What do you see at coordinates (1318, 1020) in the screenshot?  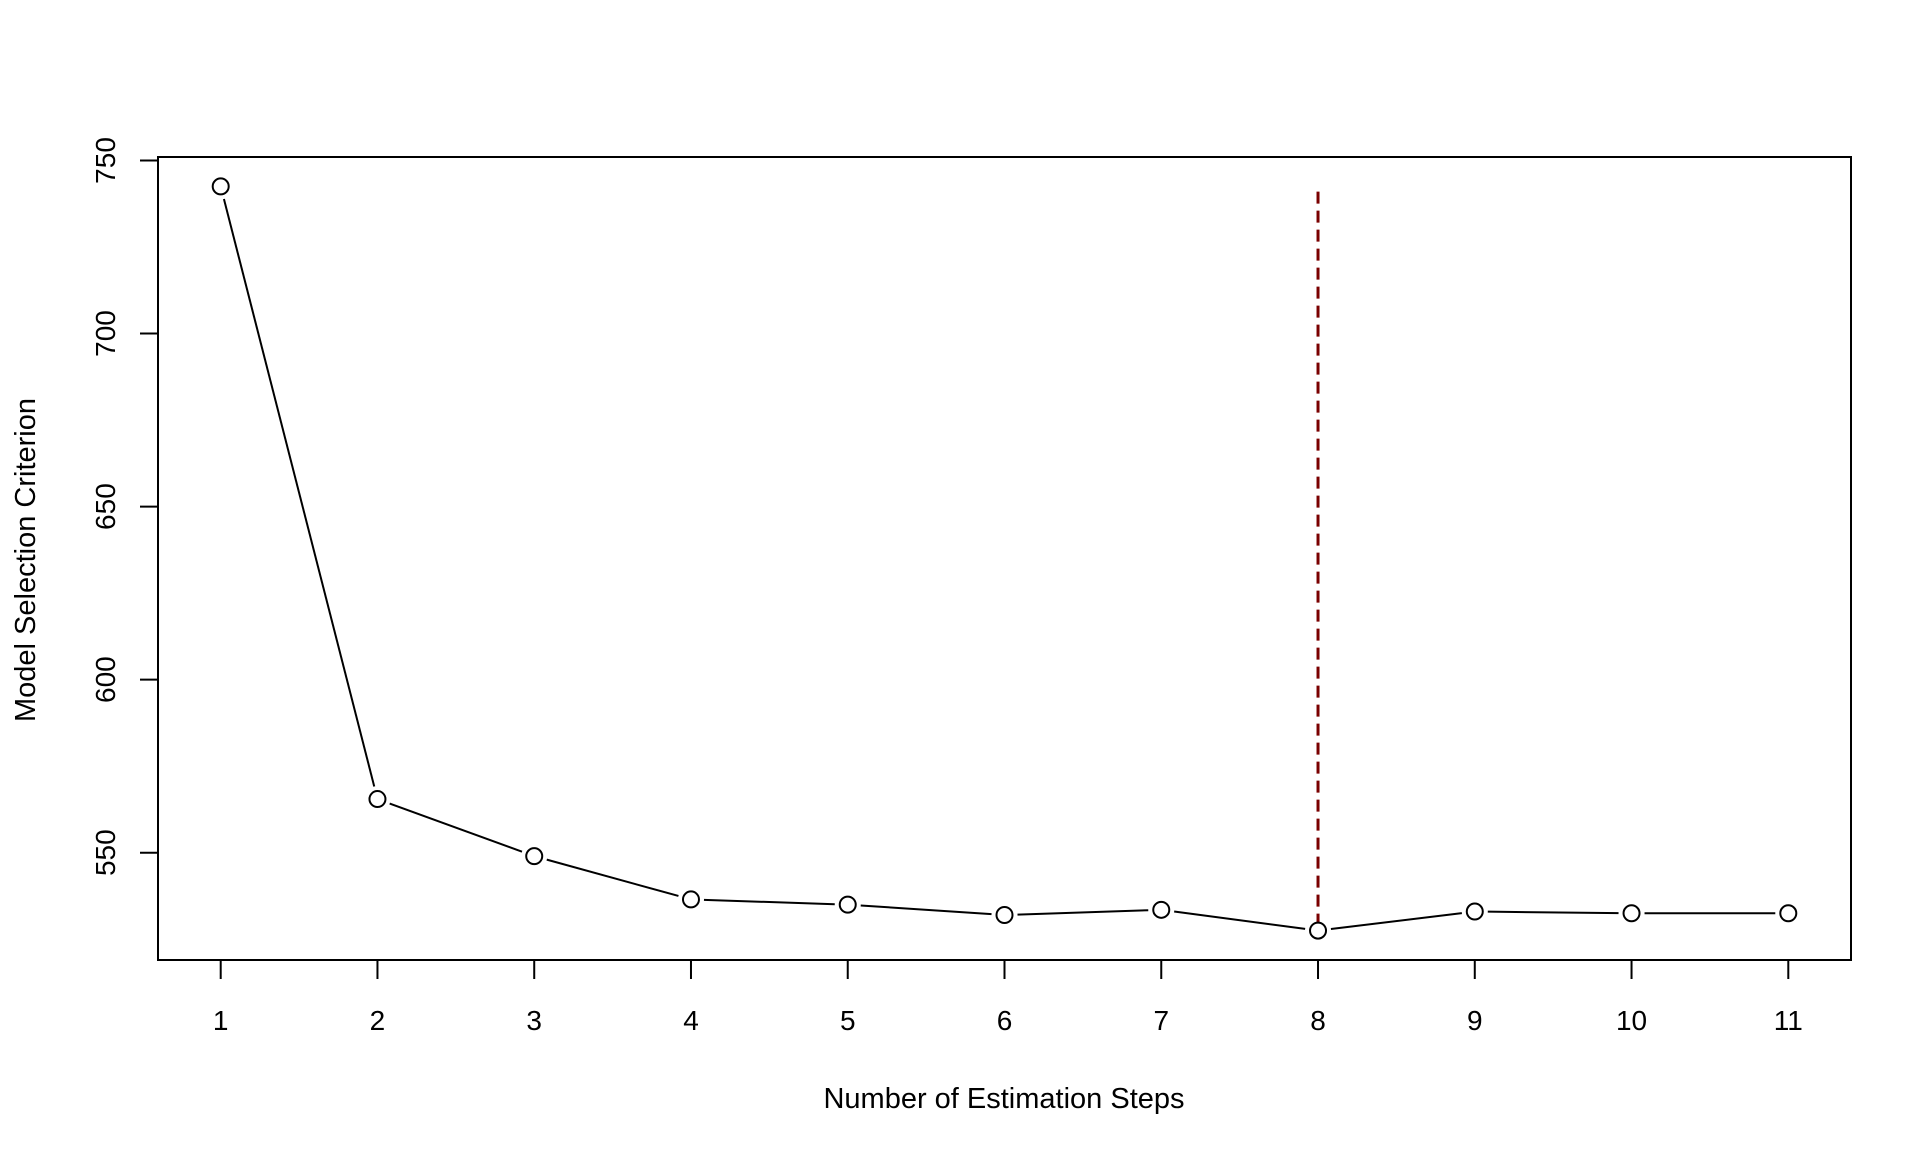 I see `x-tick-label: 8` at bounding box center [1318, 1020].